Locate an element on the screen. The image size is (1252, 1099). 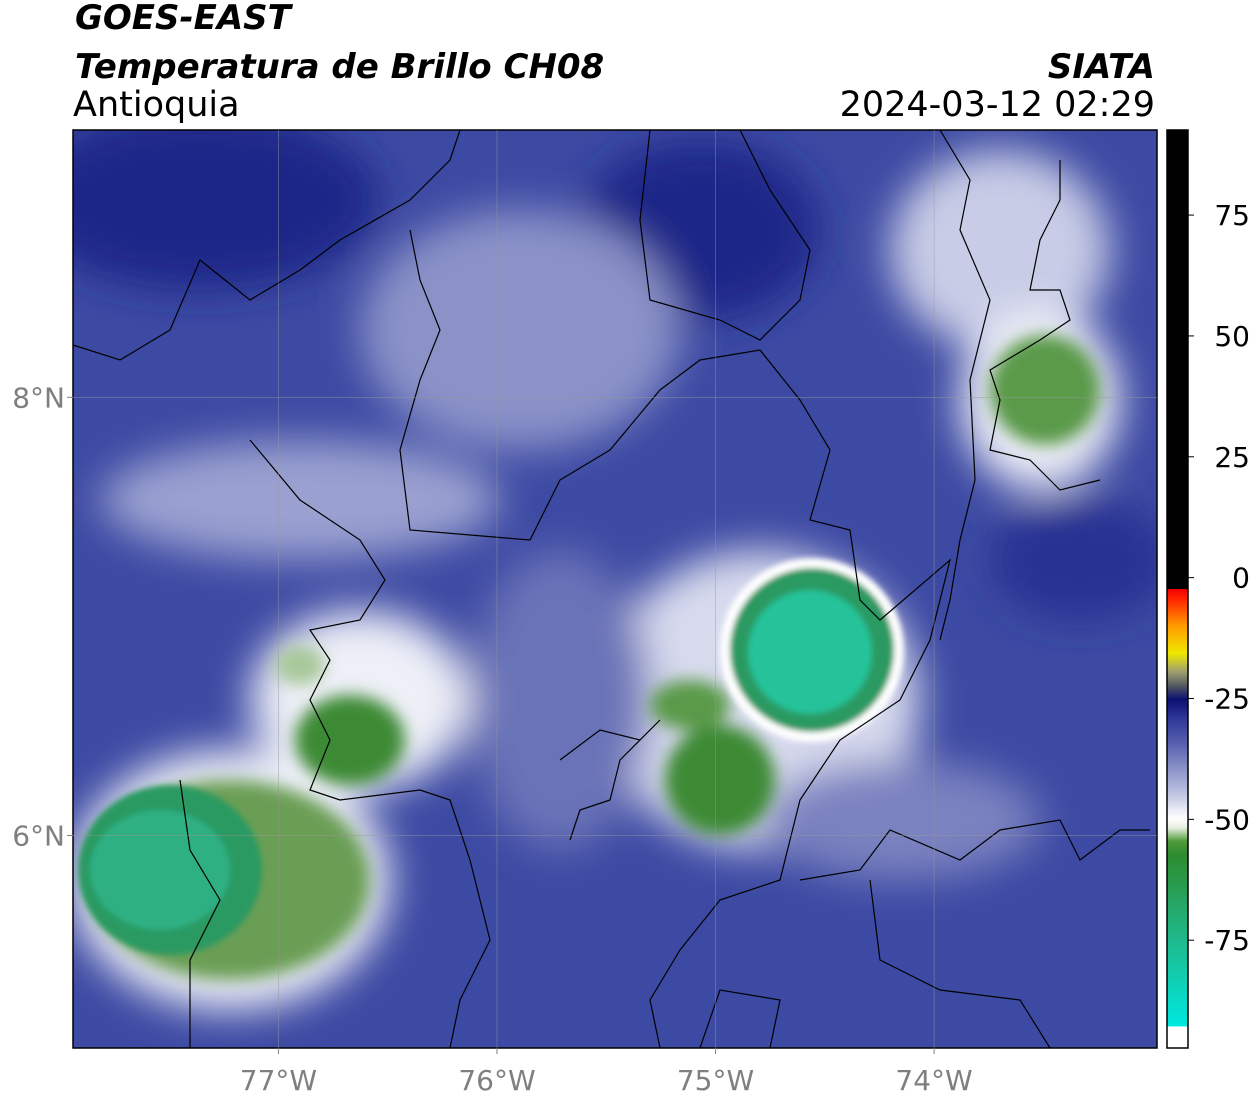
colorbar-tick-label: 75 is located at coordinates (1232, 215).